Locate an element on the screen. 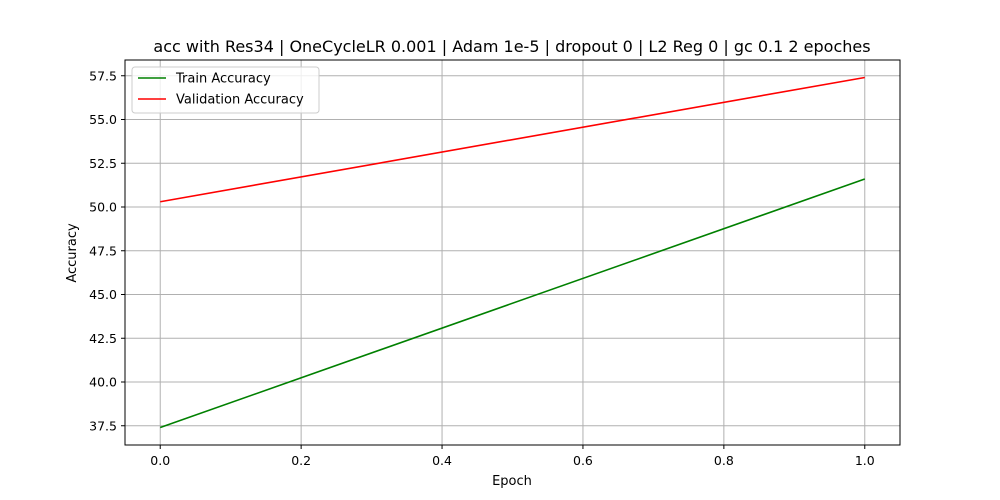  y-axis-label: Accuracy is located at coordinates (72, 253).